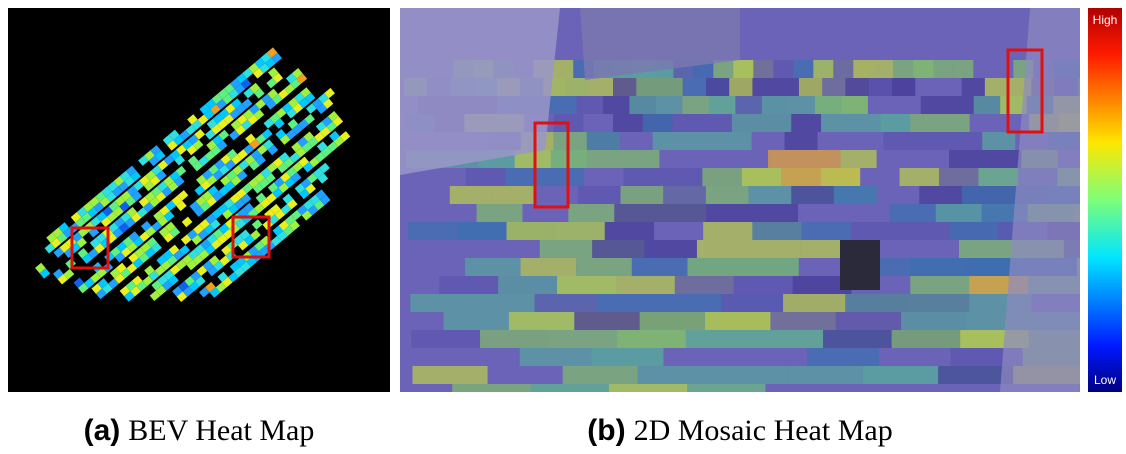 Image resolution: width=1126 pixels, height=454 pixels. I want to click on building, so click(660, 44).